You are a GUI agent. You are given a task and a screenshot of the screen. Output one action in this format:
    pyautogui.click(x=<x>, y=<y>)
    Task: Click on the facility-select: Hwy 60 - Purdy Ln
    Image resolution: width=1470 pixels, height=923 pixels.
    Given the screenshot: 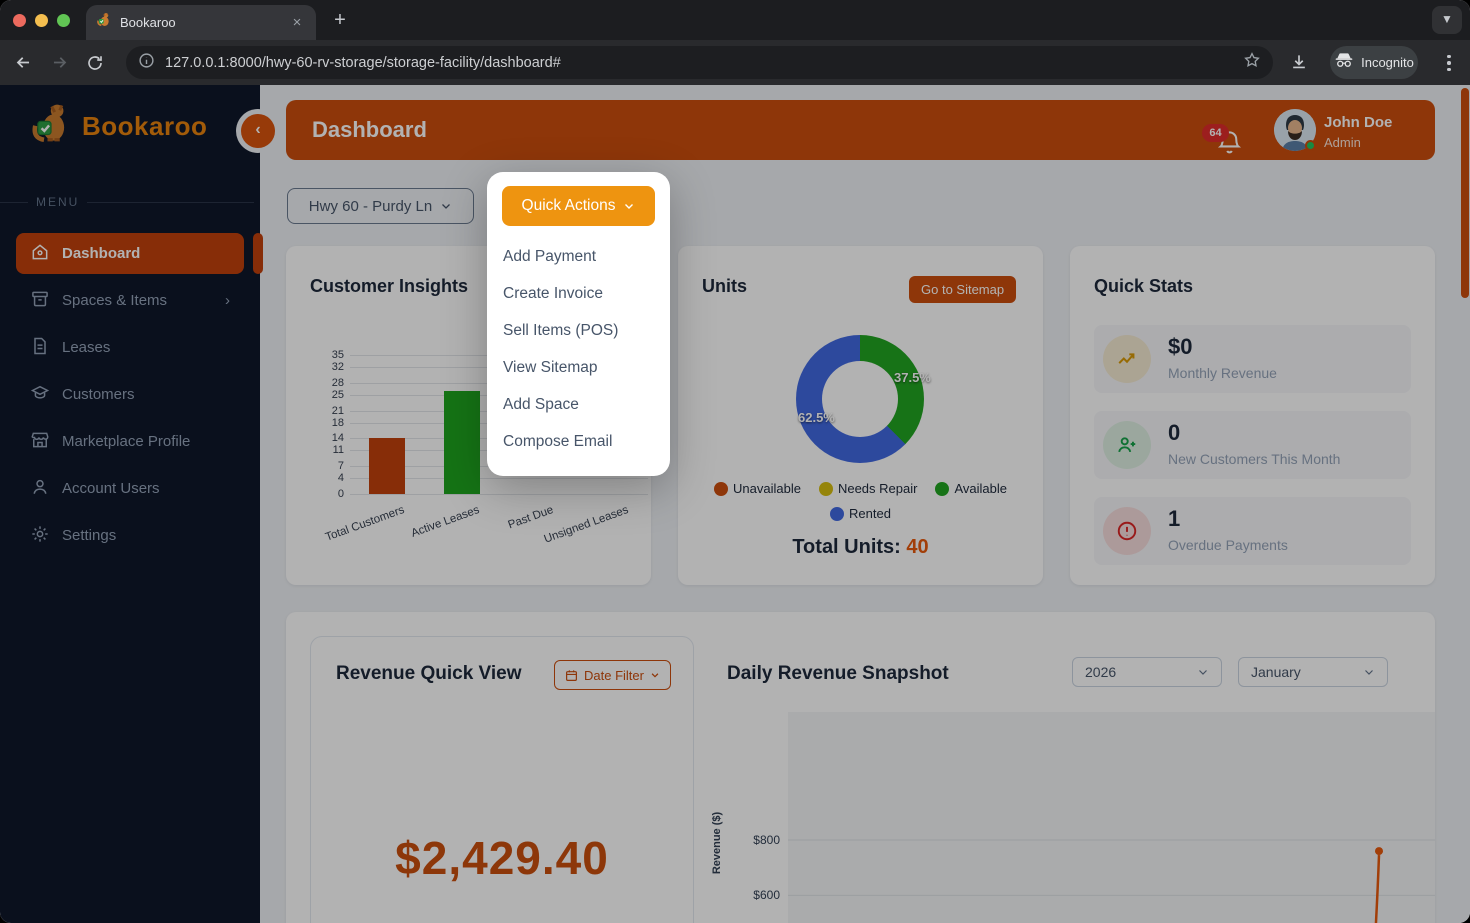 What is the action you would take?
    pyautogui.click(x=380, y=206)
    